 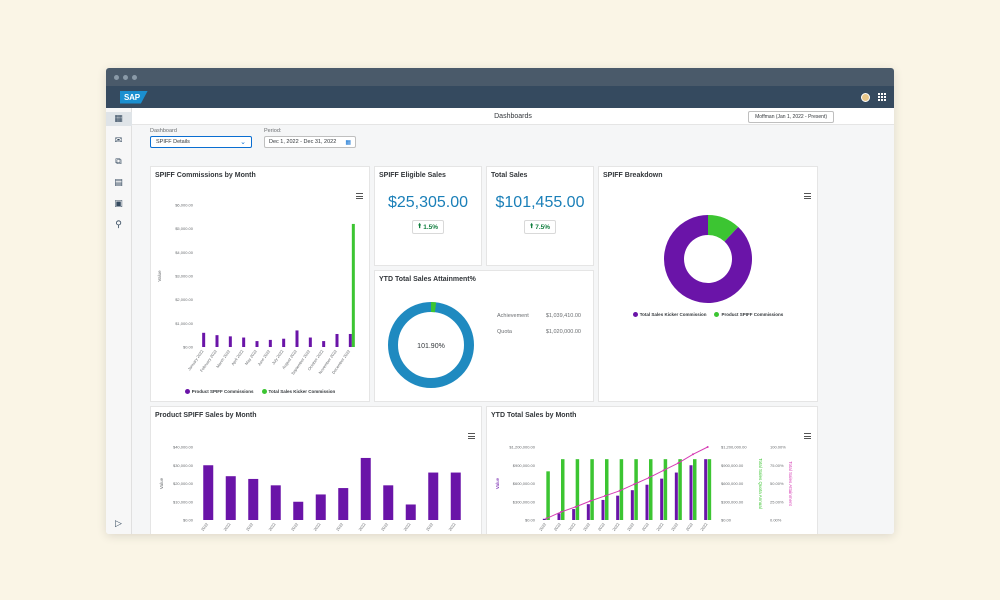 What do you see at coordinates (222, 391) in the screenshot?
I see `legend-label: Product SPIFF Commissions` at bounding box center [222, 391].